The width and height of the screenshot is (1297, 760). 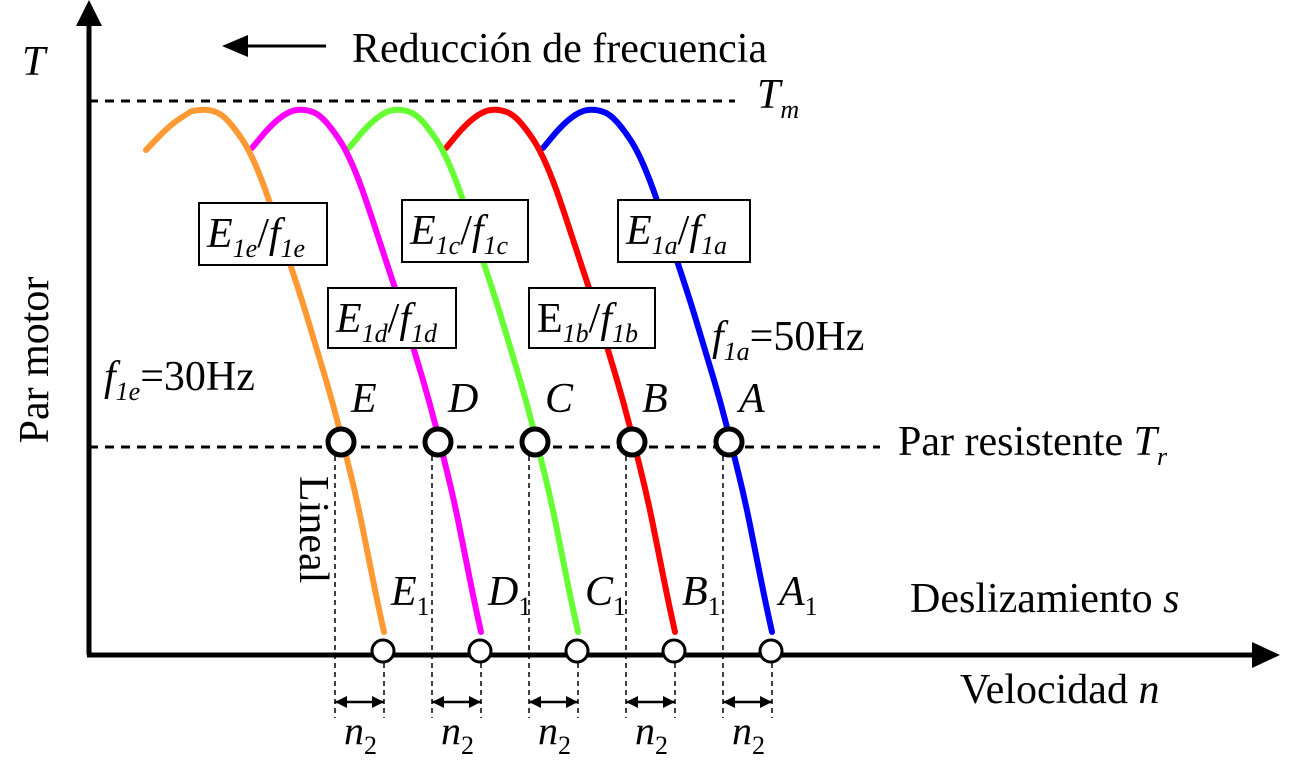 I want to click on ratio-b-slash: /, so click(x=595, y=319).